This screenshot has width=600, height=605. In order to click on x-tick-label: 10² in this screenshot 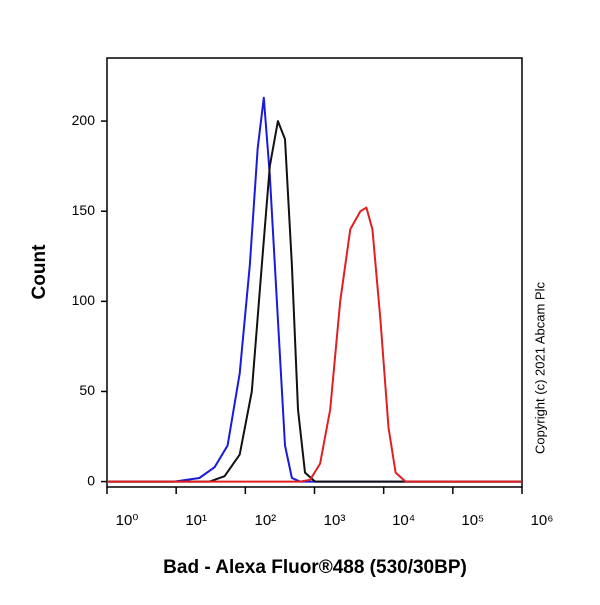, I will do `click(265, 520)`.